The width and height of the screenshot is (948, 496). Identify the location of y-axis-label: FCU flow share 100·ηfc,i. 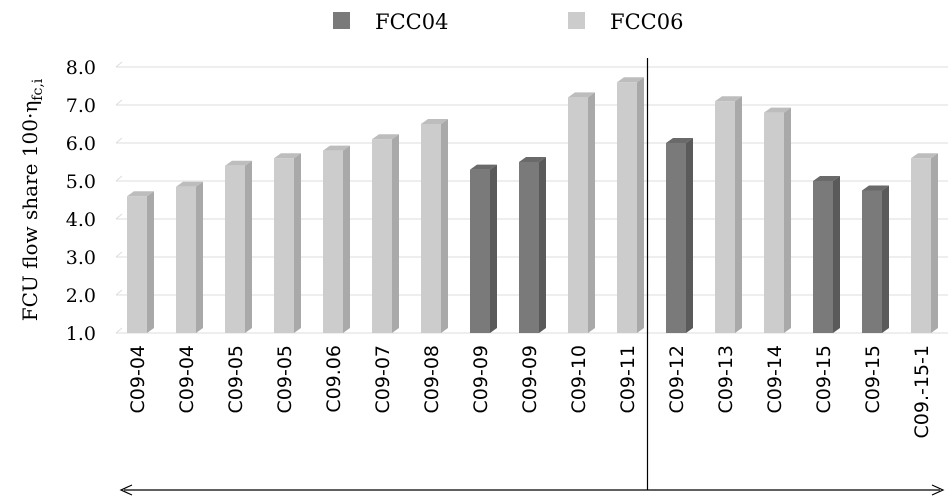
(32, 199).